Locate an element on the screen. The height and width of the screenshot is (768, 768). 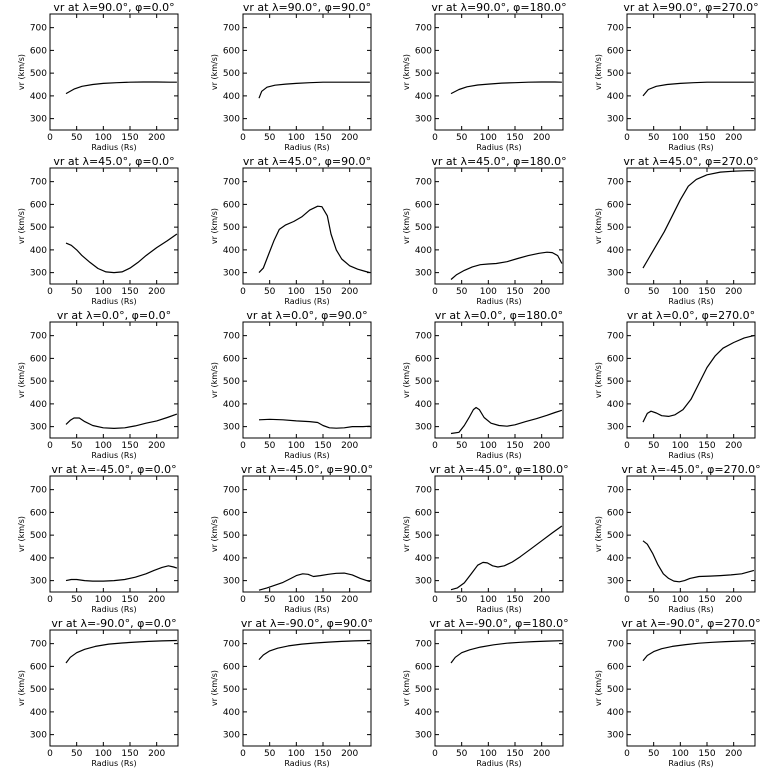
panel-title: vr at λ=-45.0°, φ=90.0° is located at coordinates (307, 469).